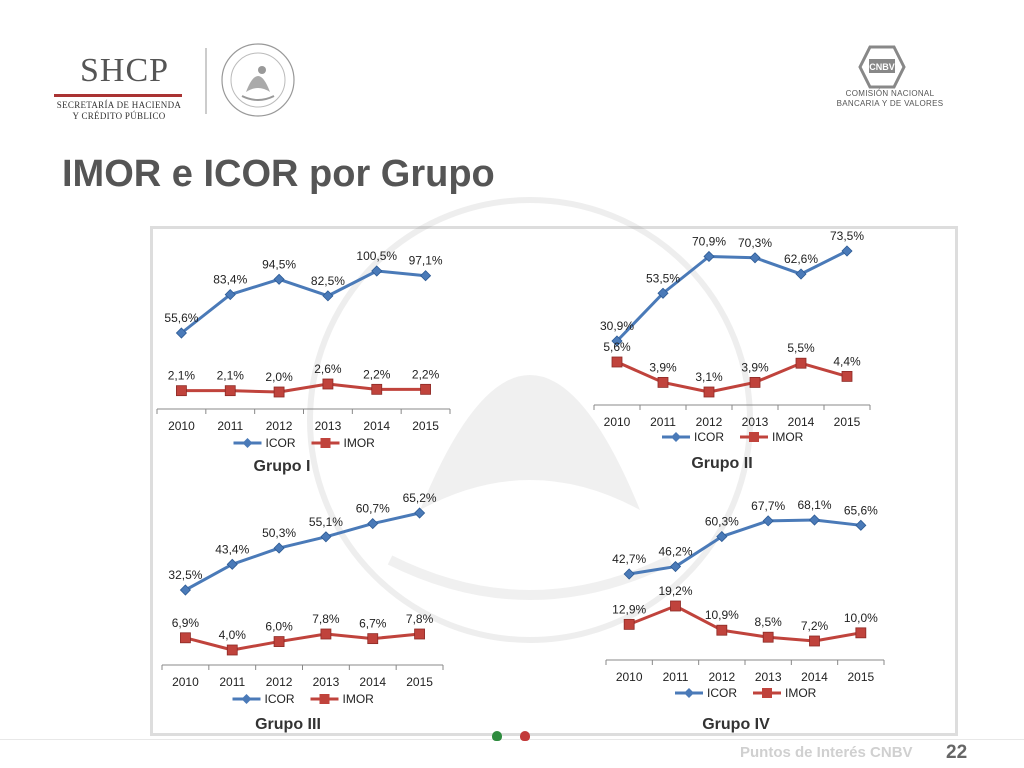 This screenshot has width=1024, height=768. What do you see at coordinates (233, 635) in the screenshot?
I see `imor-data-label: 4,0%` at bounding box center [233, 635].